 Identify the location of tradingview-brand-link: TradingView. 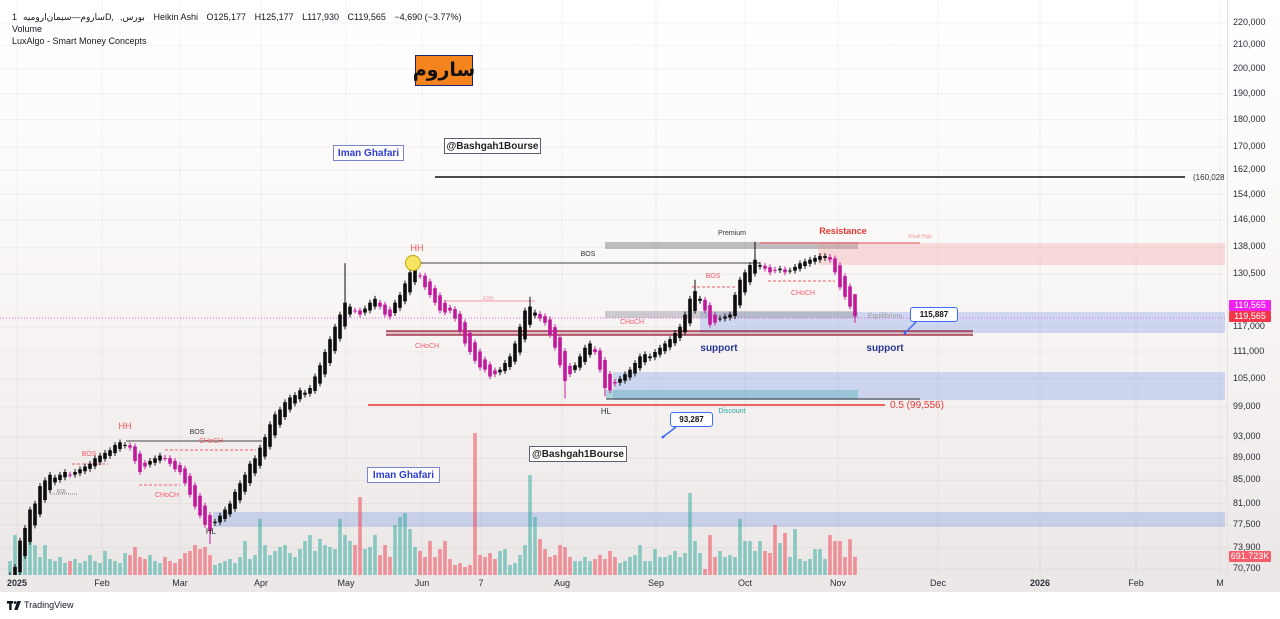
(40, 605).